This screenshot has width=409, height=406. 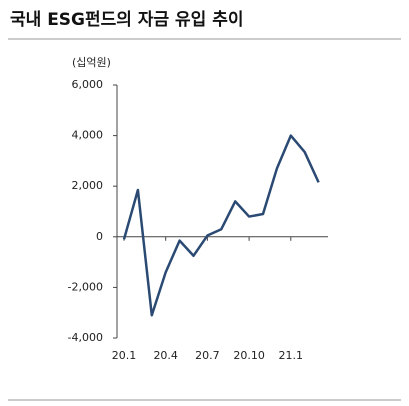 What do you see at coordinates (291, 355) in the screenshot?
I see `x-tick-label: 21.1` at bounding box center [291, 355].